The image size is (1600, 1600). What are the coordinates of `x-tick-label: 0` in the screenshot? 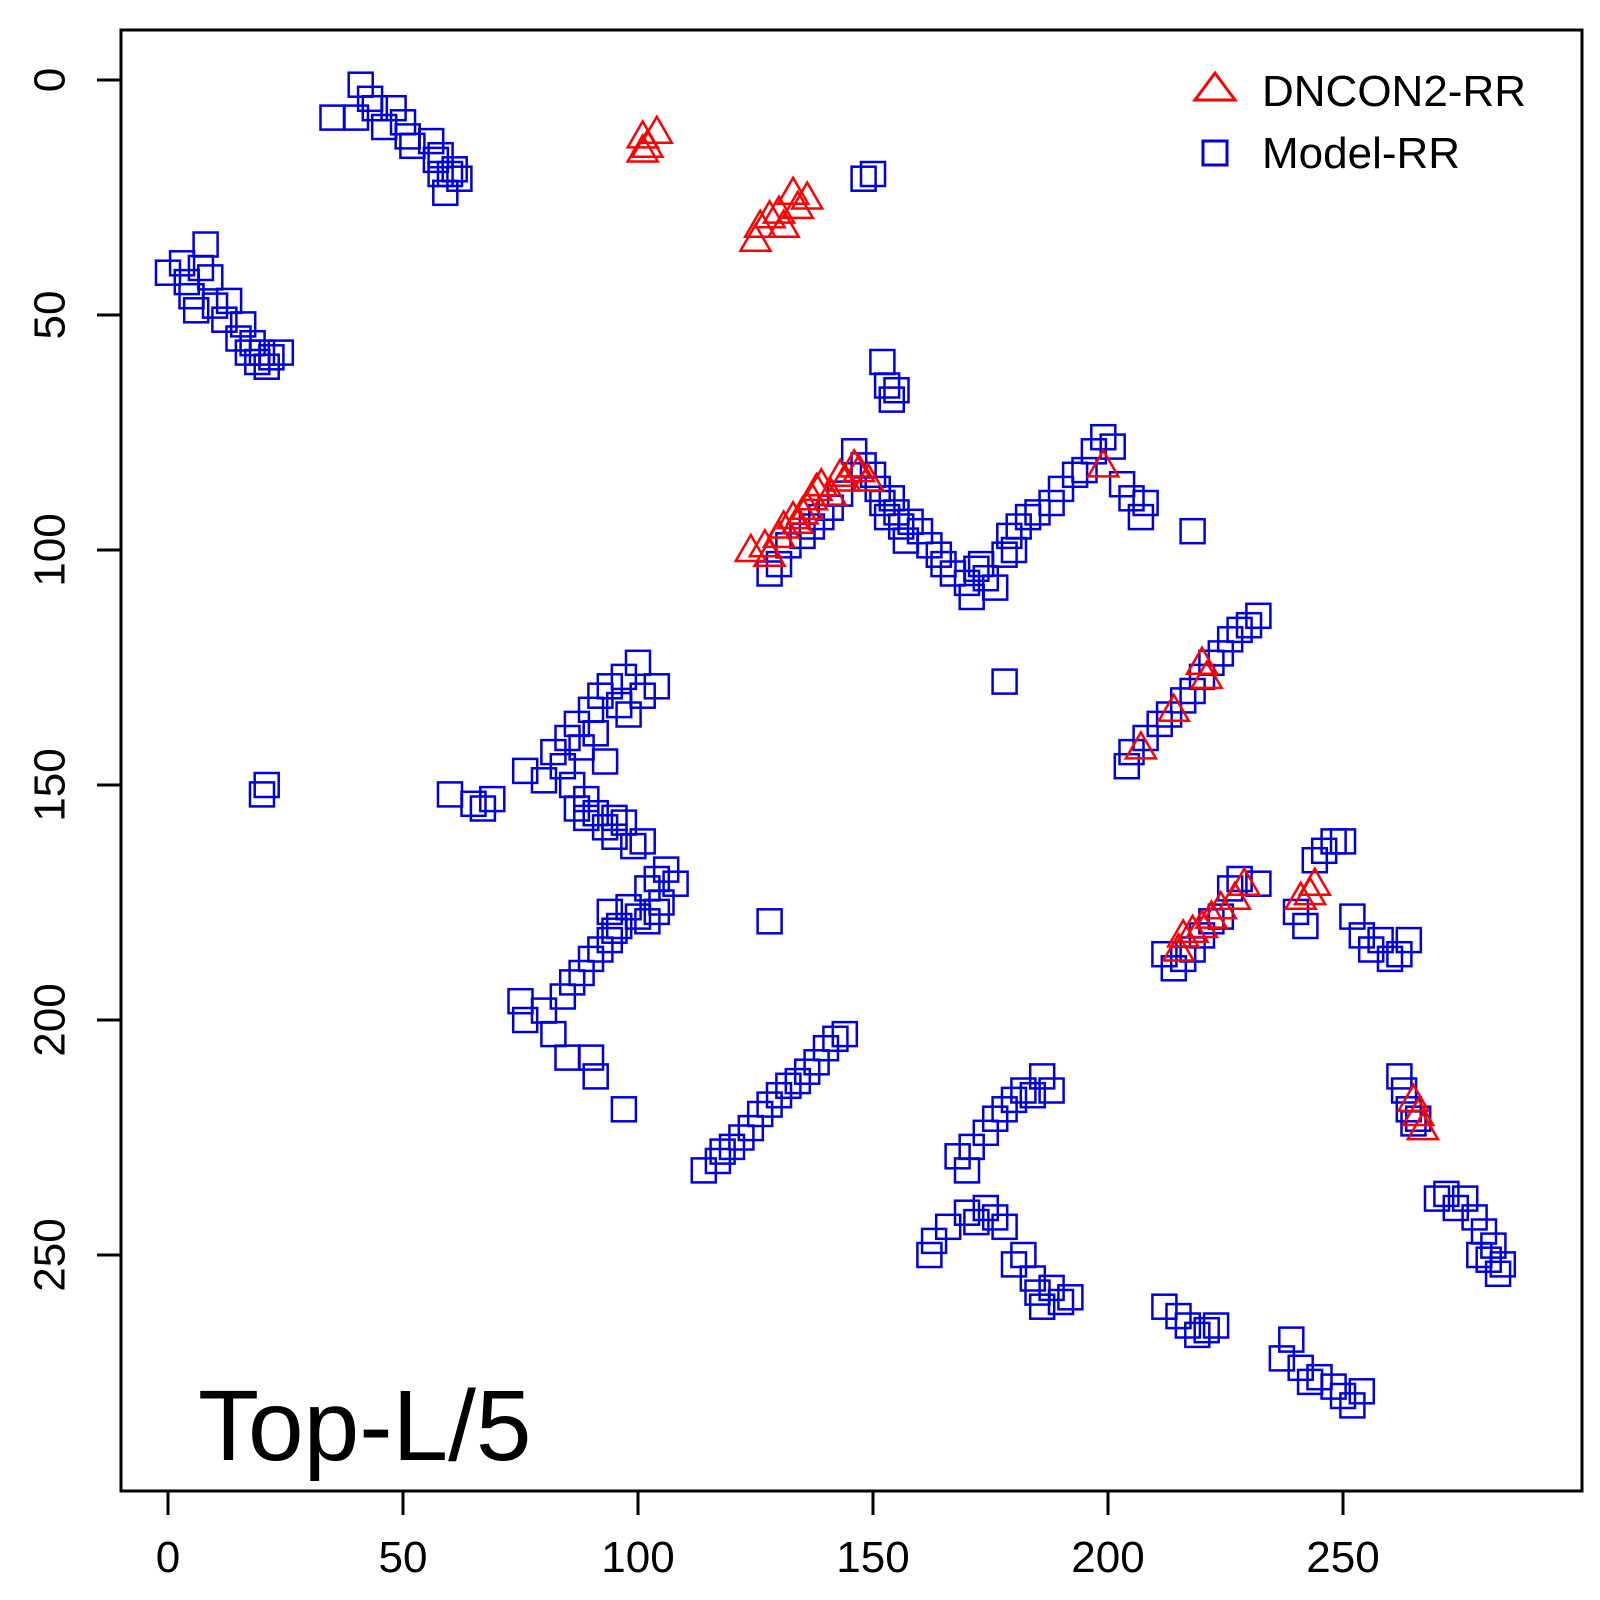 It's located at (168, 1557).